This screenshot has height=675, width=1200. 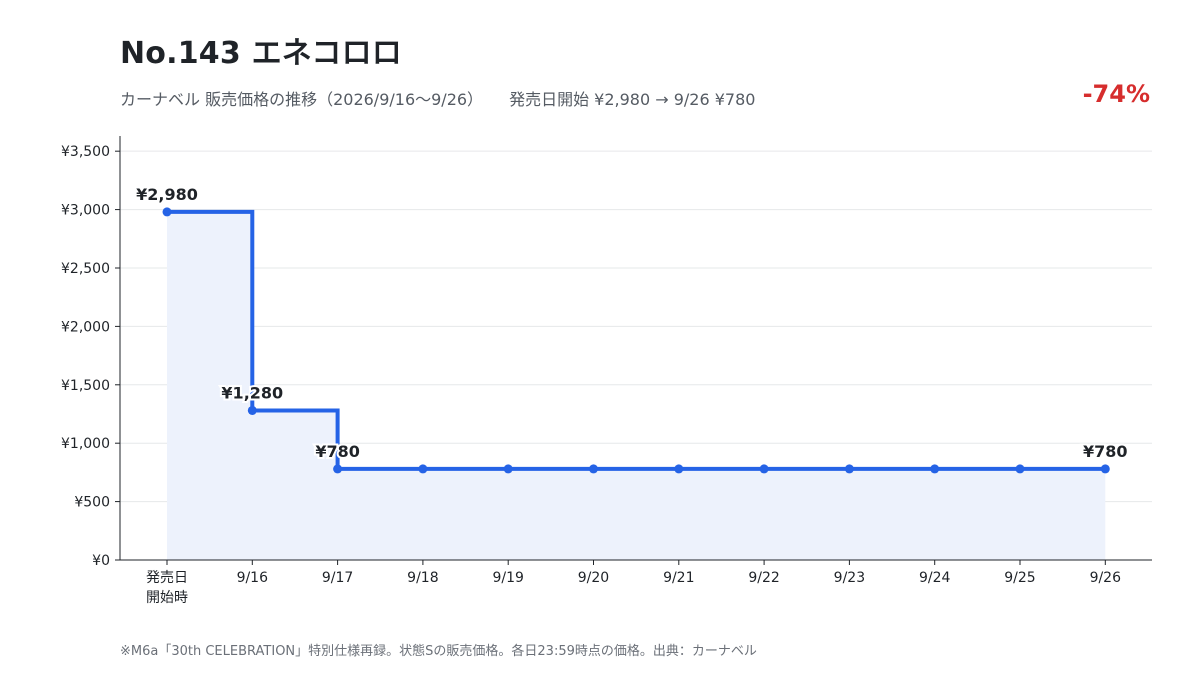 What do you see at coordinates (632, 99) in the screenshot?
I see `subtitle-summary: 発売日開始 ¥2,980 → 9/26 ¥780` at bounding box center [632, 99].